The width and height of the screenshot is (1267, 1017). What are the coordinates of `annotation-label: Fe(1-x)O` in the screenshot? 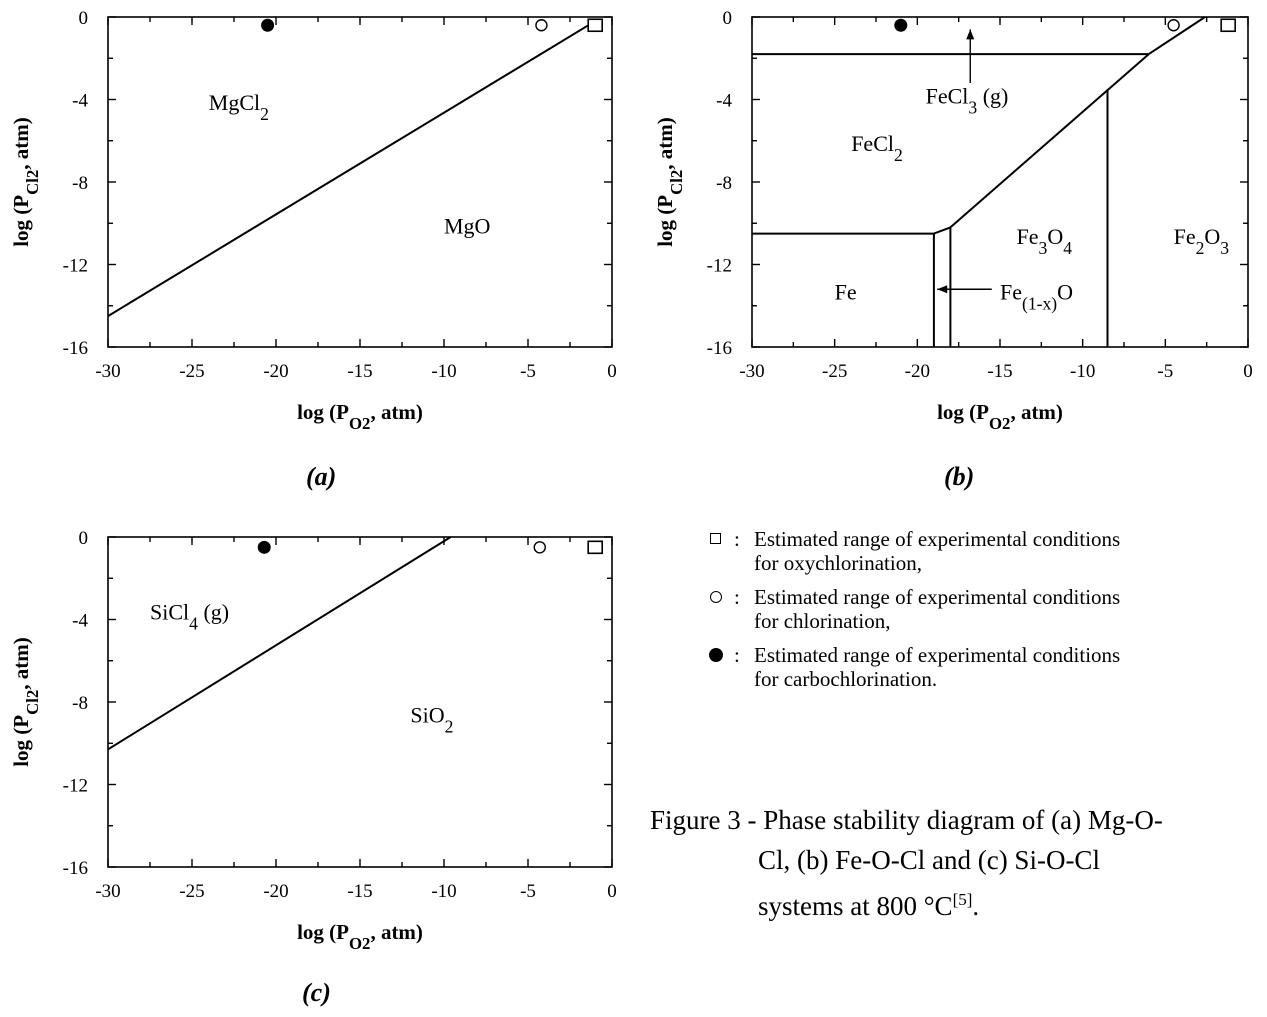 It's located at (1036, 297).